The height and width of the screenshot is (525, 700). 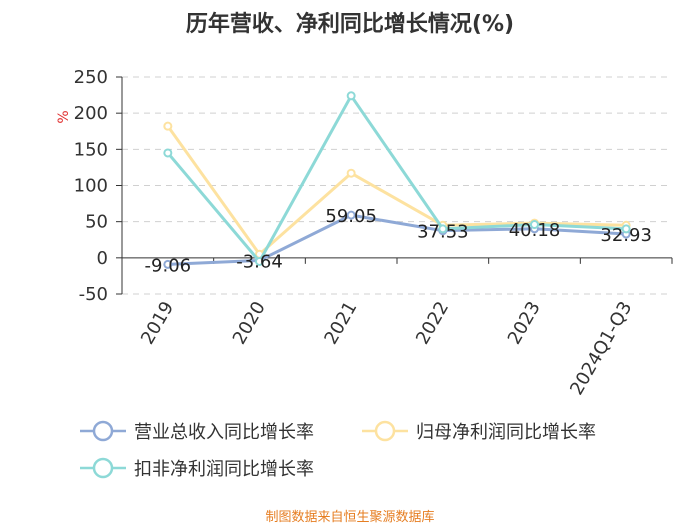 I want to click on data-label: 40.18, so click(x=535, y=230).